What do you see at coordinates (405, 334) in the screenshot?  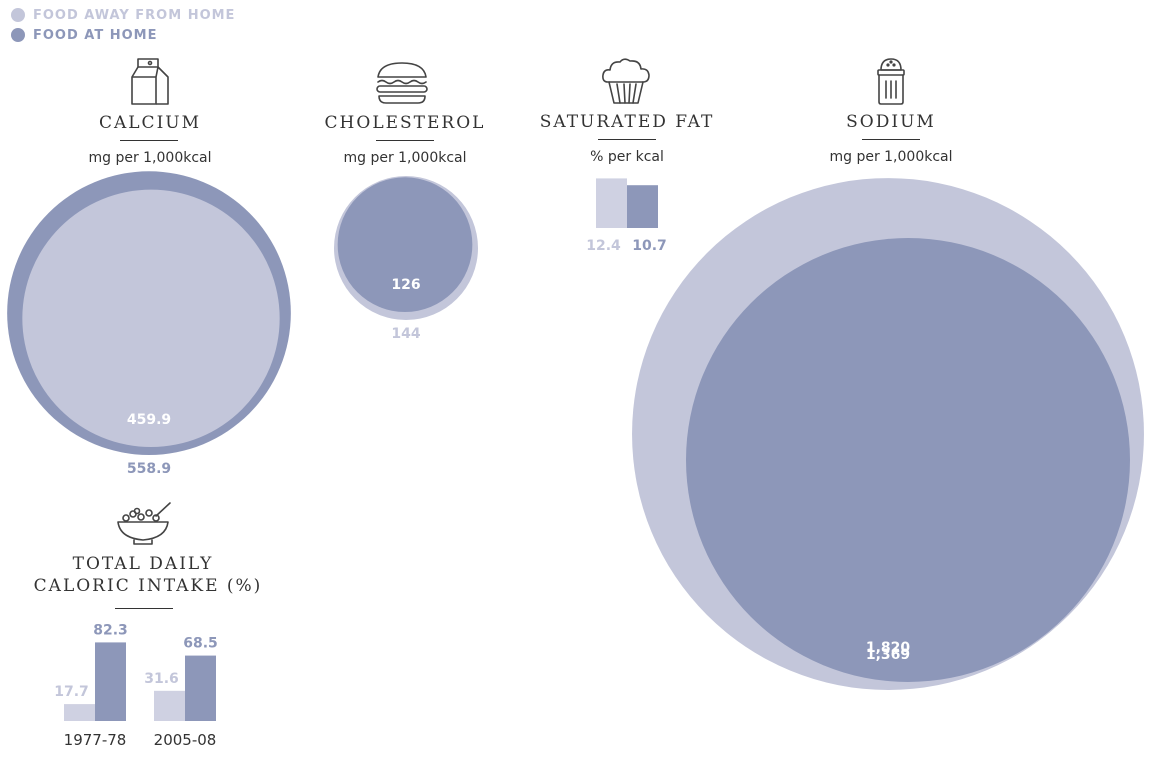 I see `cholesterol-label-away: 144` at bounding box center [405, 334].